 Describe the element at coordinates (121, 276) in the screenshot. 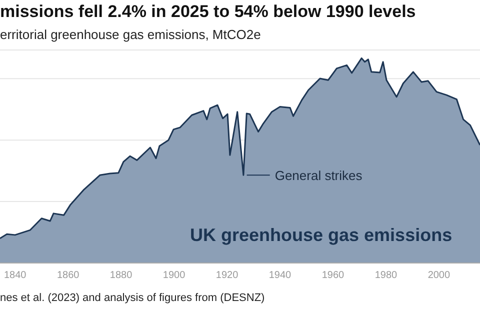

I see `x-tick-label: 1880` at that location.